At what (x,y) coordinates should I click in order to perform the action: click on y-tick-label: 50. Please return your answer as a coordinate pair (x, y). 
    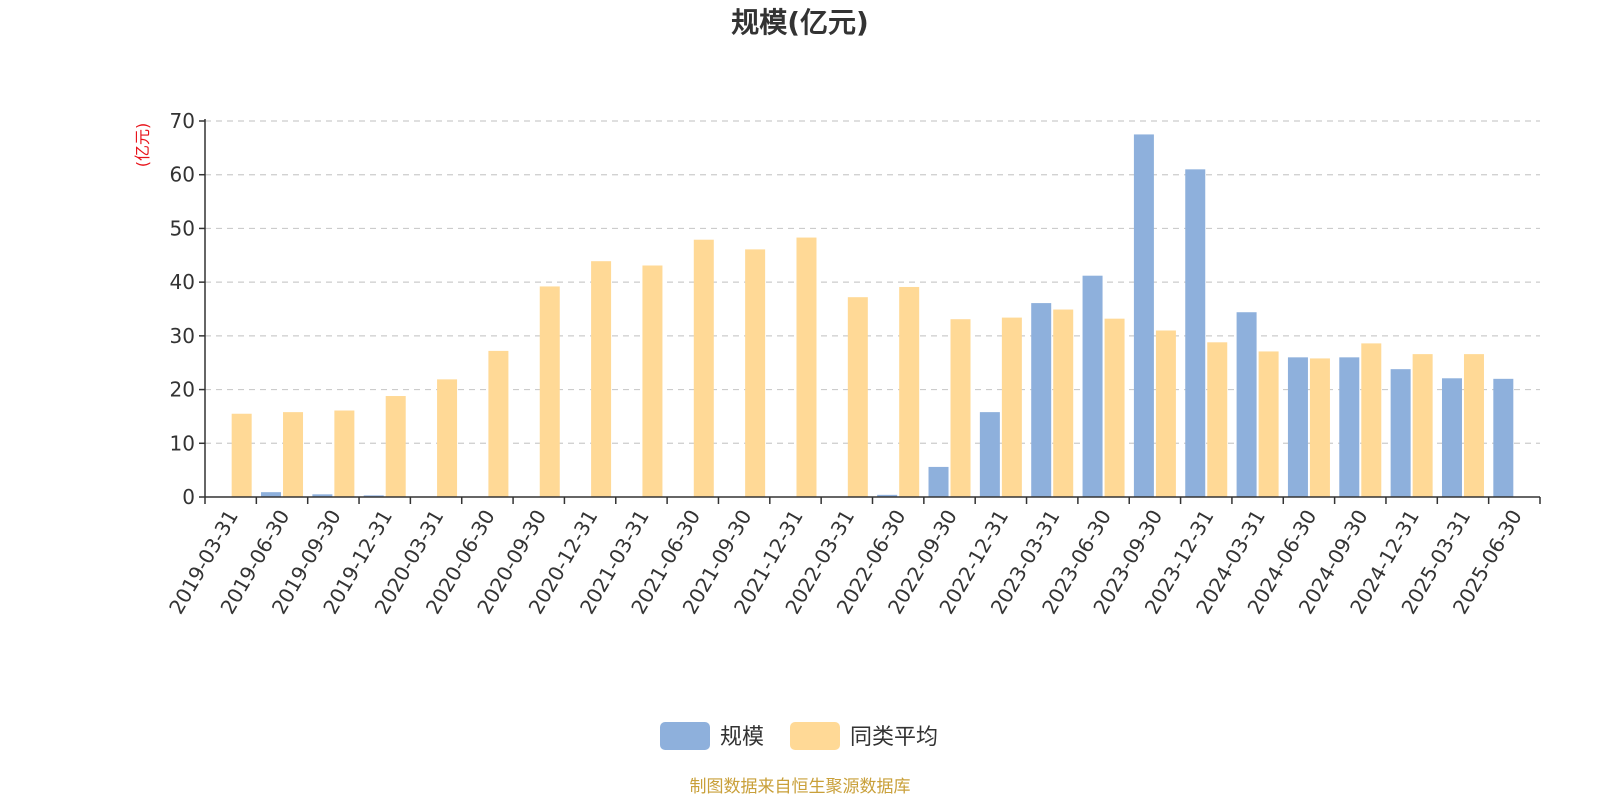
    Looking at the image, I should click on (182, 228).